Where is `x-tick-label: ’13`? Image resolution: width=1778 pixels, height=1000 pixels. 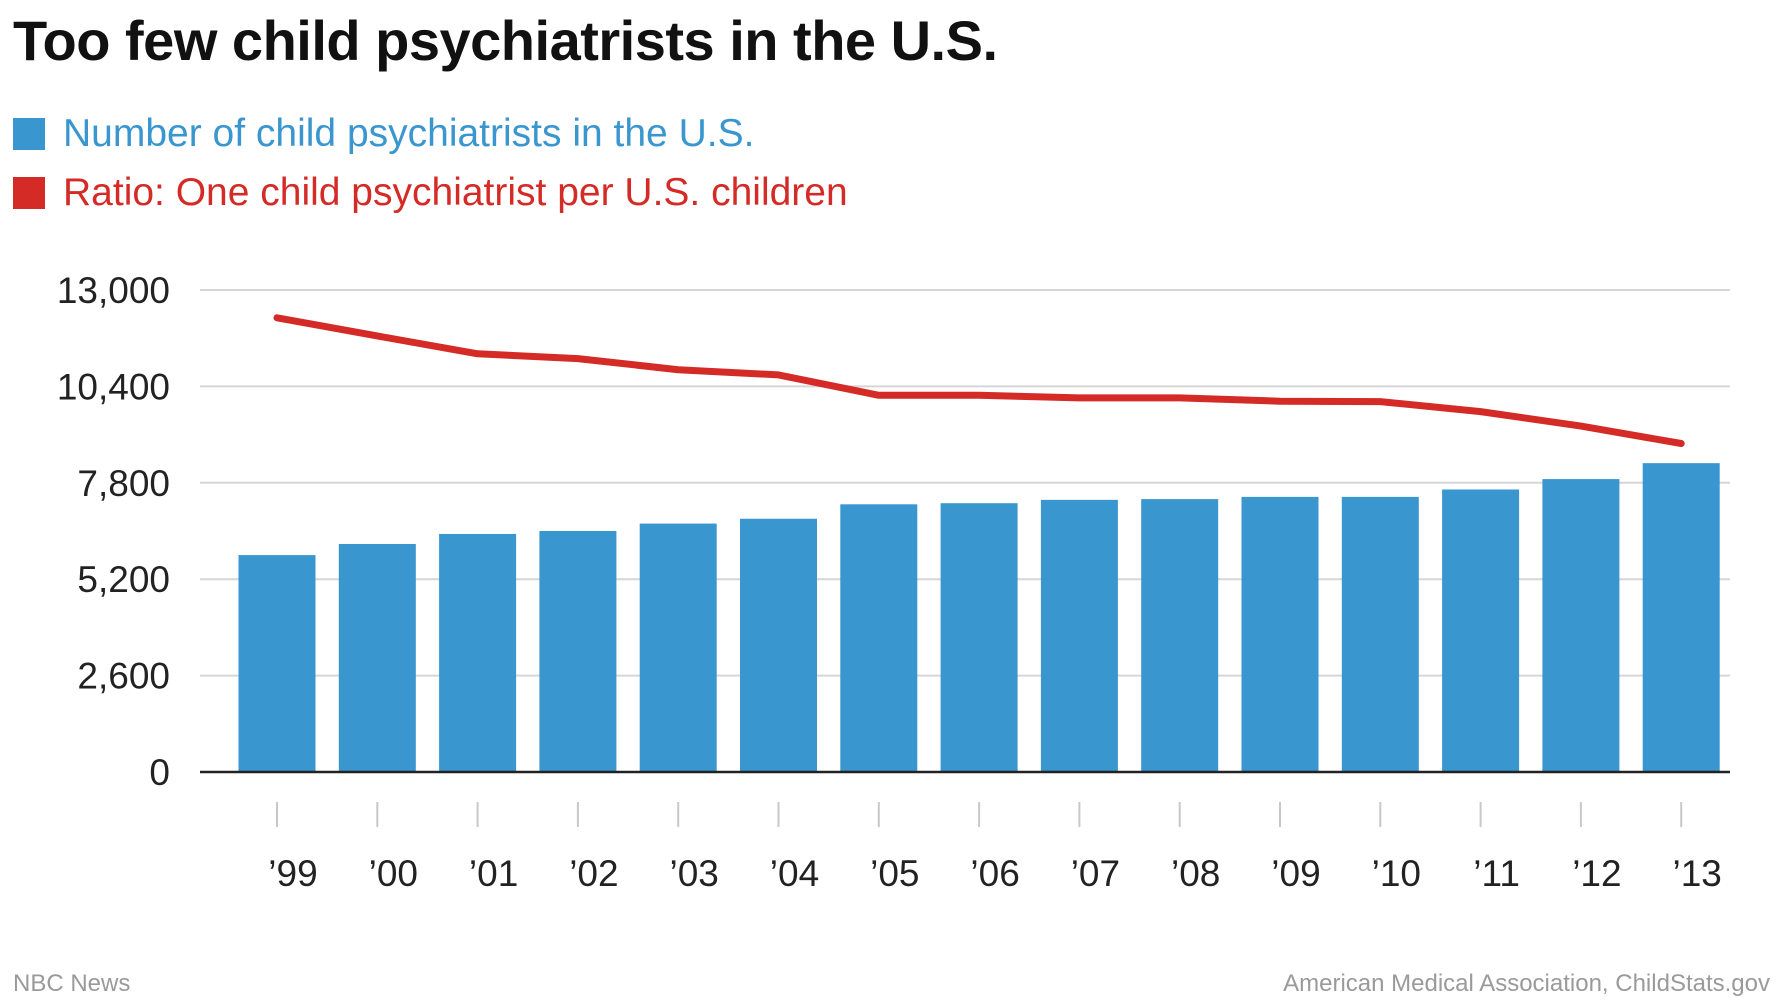
x-tick-label: ’13 is located at coordinates (1697, 873).